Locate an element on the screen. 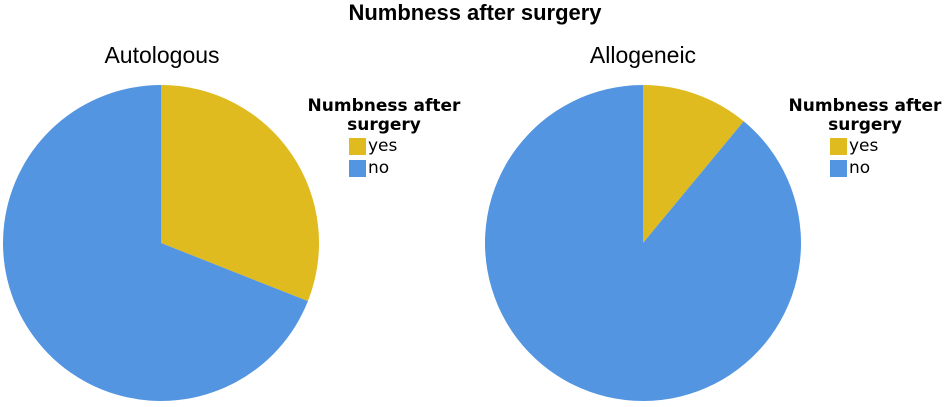 This screenshot has width=950, height=407. pie-title: Allogeneic is located at coordinates (643, 55).